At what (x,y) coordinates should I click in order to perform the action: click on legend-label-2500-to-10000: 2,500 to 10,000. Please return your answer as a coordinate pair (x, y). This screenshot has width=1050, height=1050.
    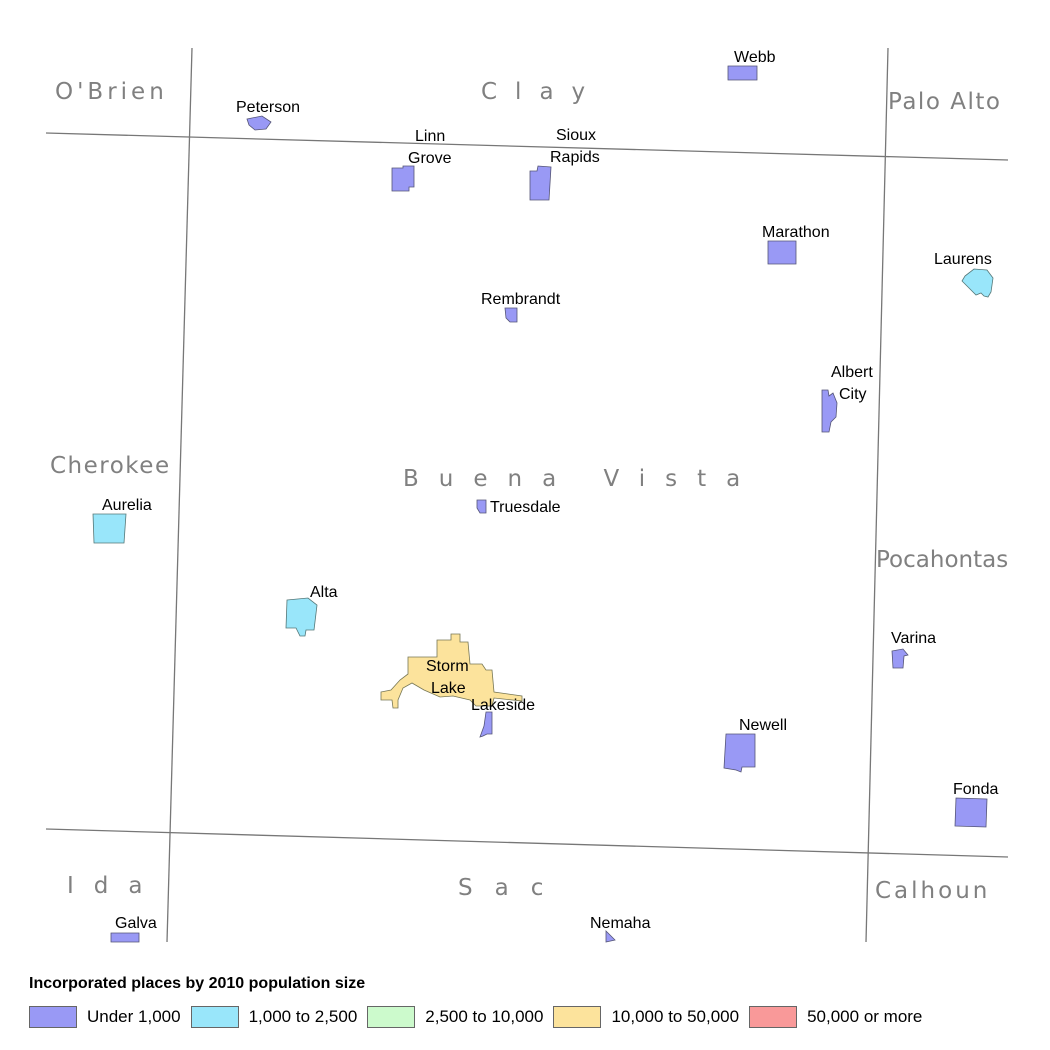
    Looking at the image, I should click on (484, 1016).